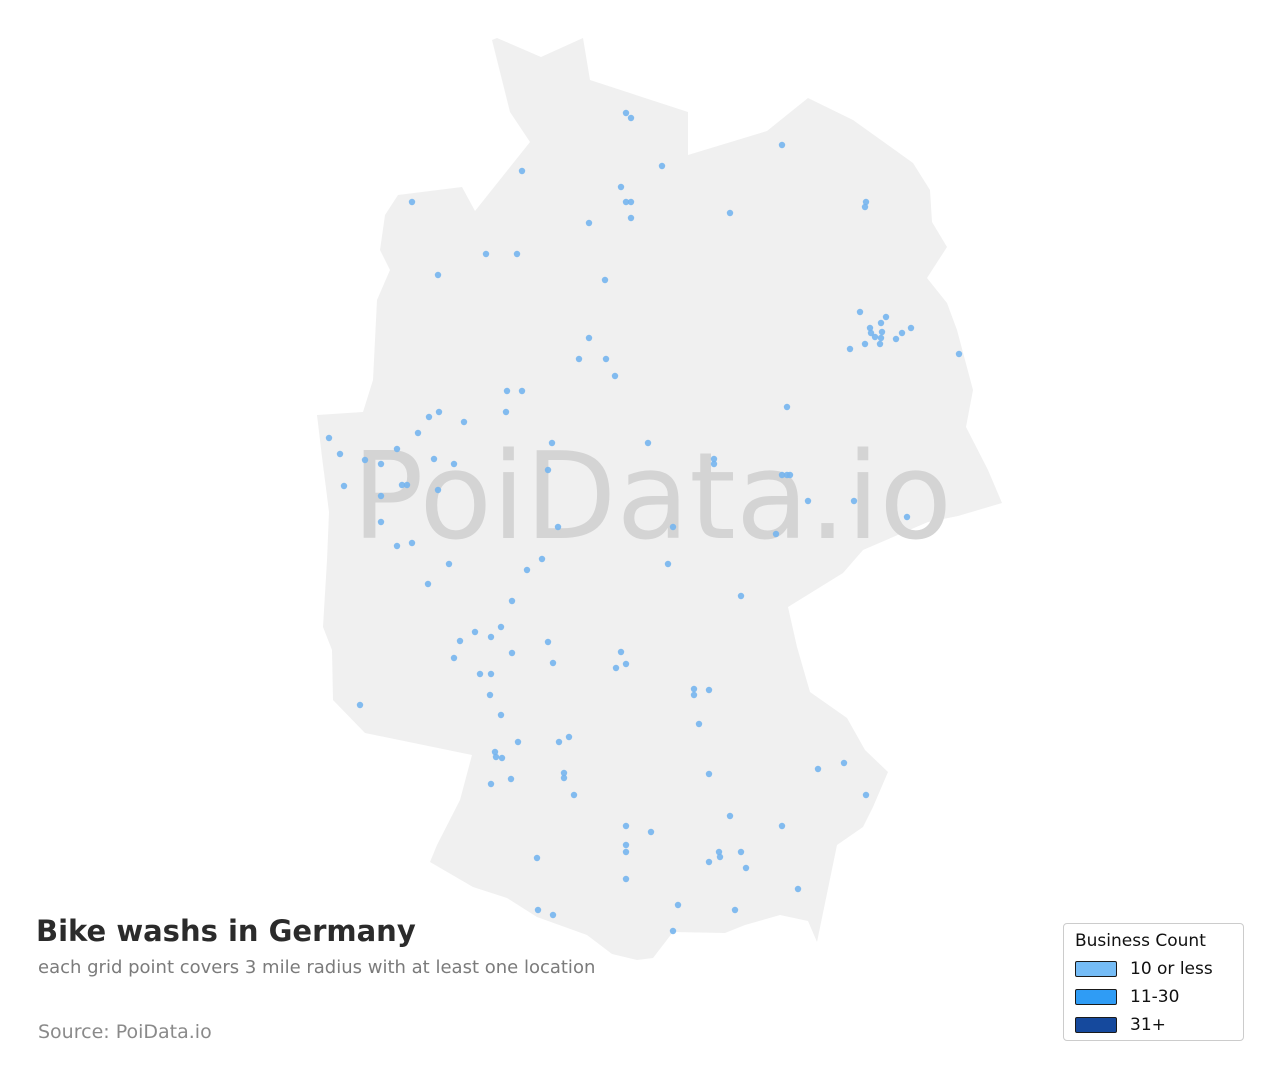 The image size is (1280, 1088). I want to click on legend: Business Count 10 or less 11-30 31+, so click(1153, 982).